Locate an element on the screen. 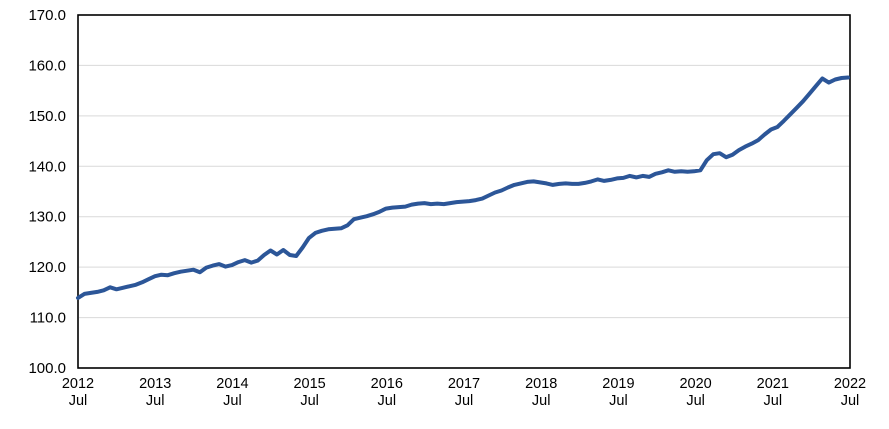 The height and width of the screenshot is (429, 889). x-tick-year-label: 2020 is located at coordinates (695, 384).